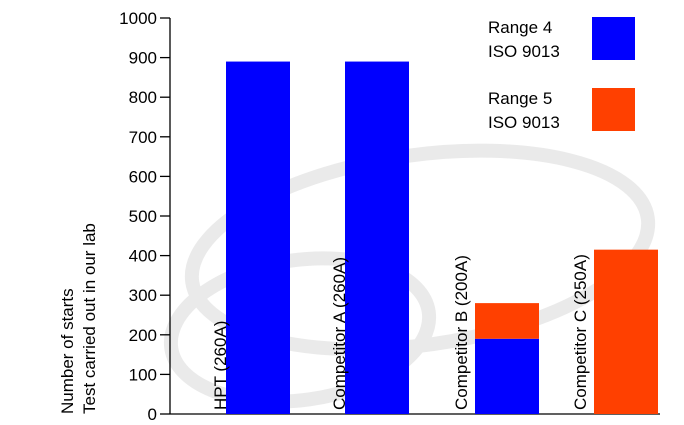  I want to click on legend: Range 4 ISO 9013 Range 5 ISO 9013, so click(561, 74).